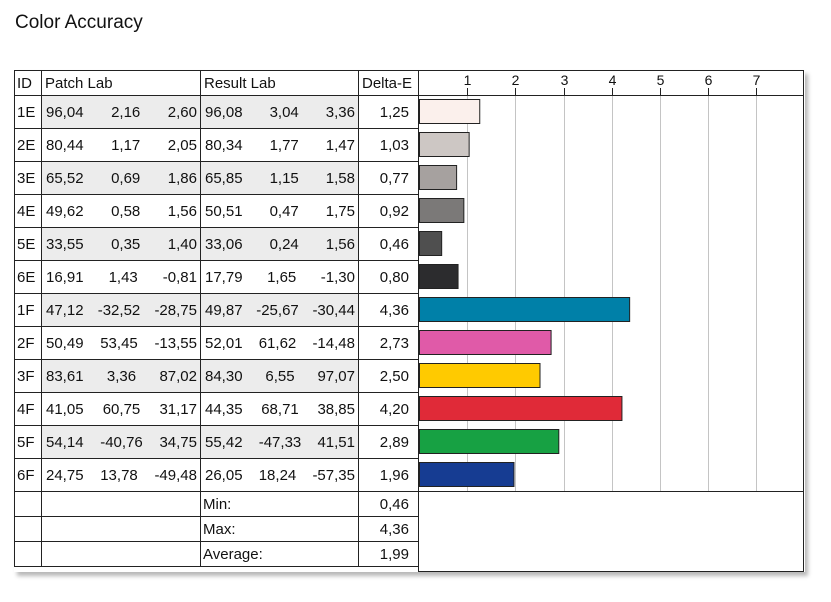  I want to click on lab-a-value: 1,17, so click(126, 145).